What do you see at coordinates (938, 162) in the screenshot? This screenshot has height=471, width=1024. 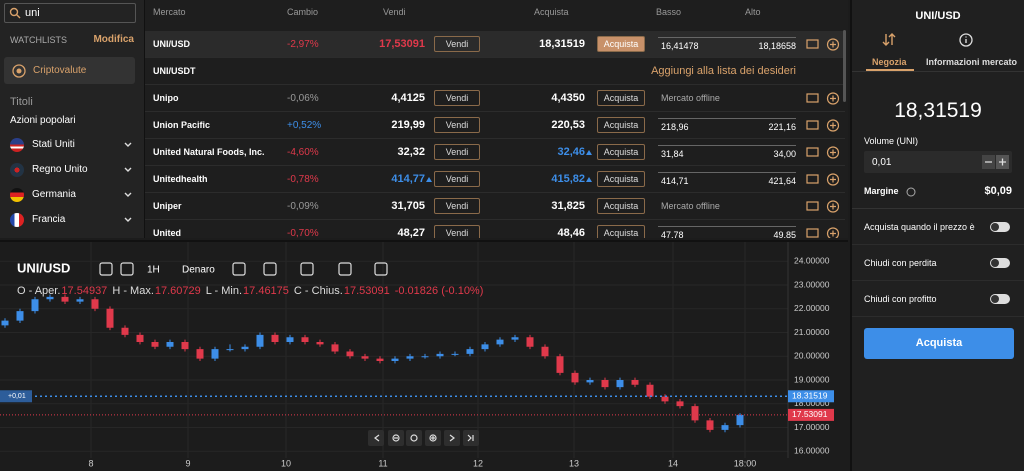 I see `volume-input: 0,01` at bounding box center [938, 162].